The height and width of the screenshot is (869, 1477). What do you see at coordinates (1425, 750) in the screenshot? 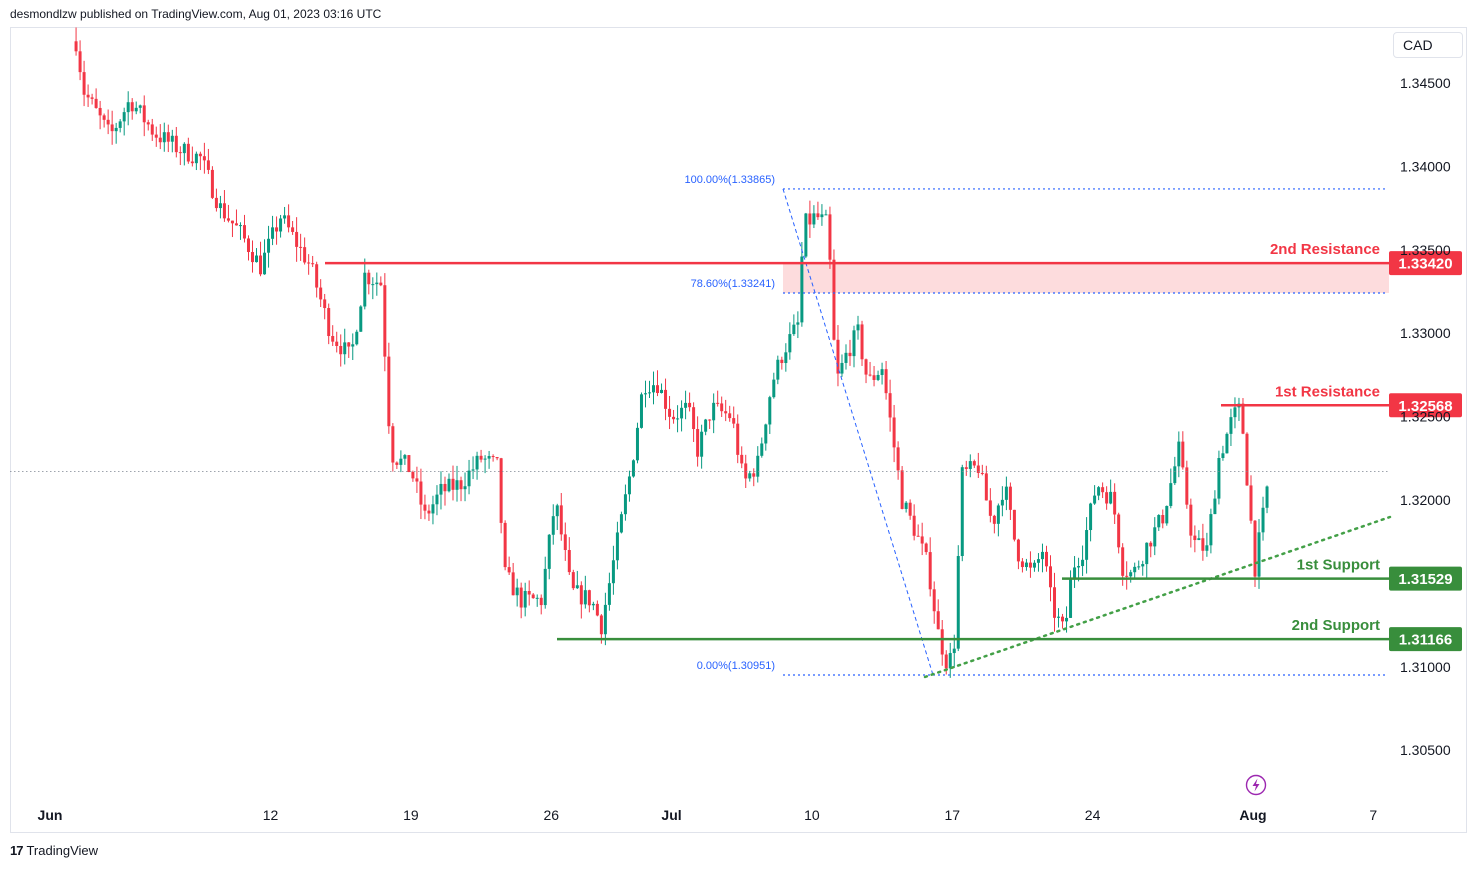
I see `y-tick-label: 1.30500` at bounding box center [1425, 750].